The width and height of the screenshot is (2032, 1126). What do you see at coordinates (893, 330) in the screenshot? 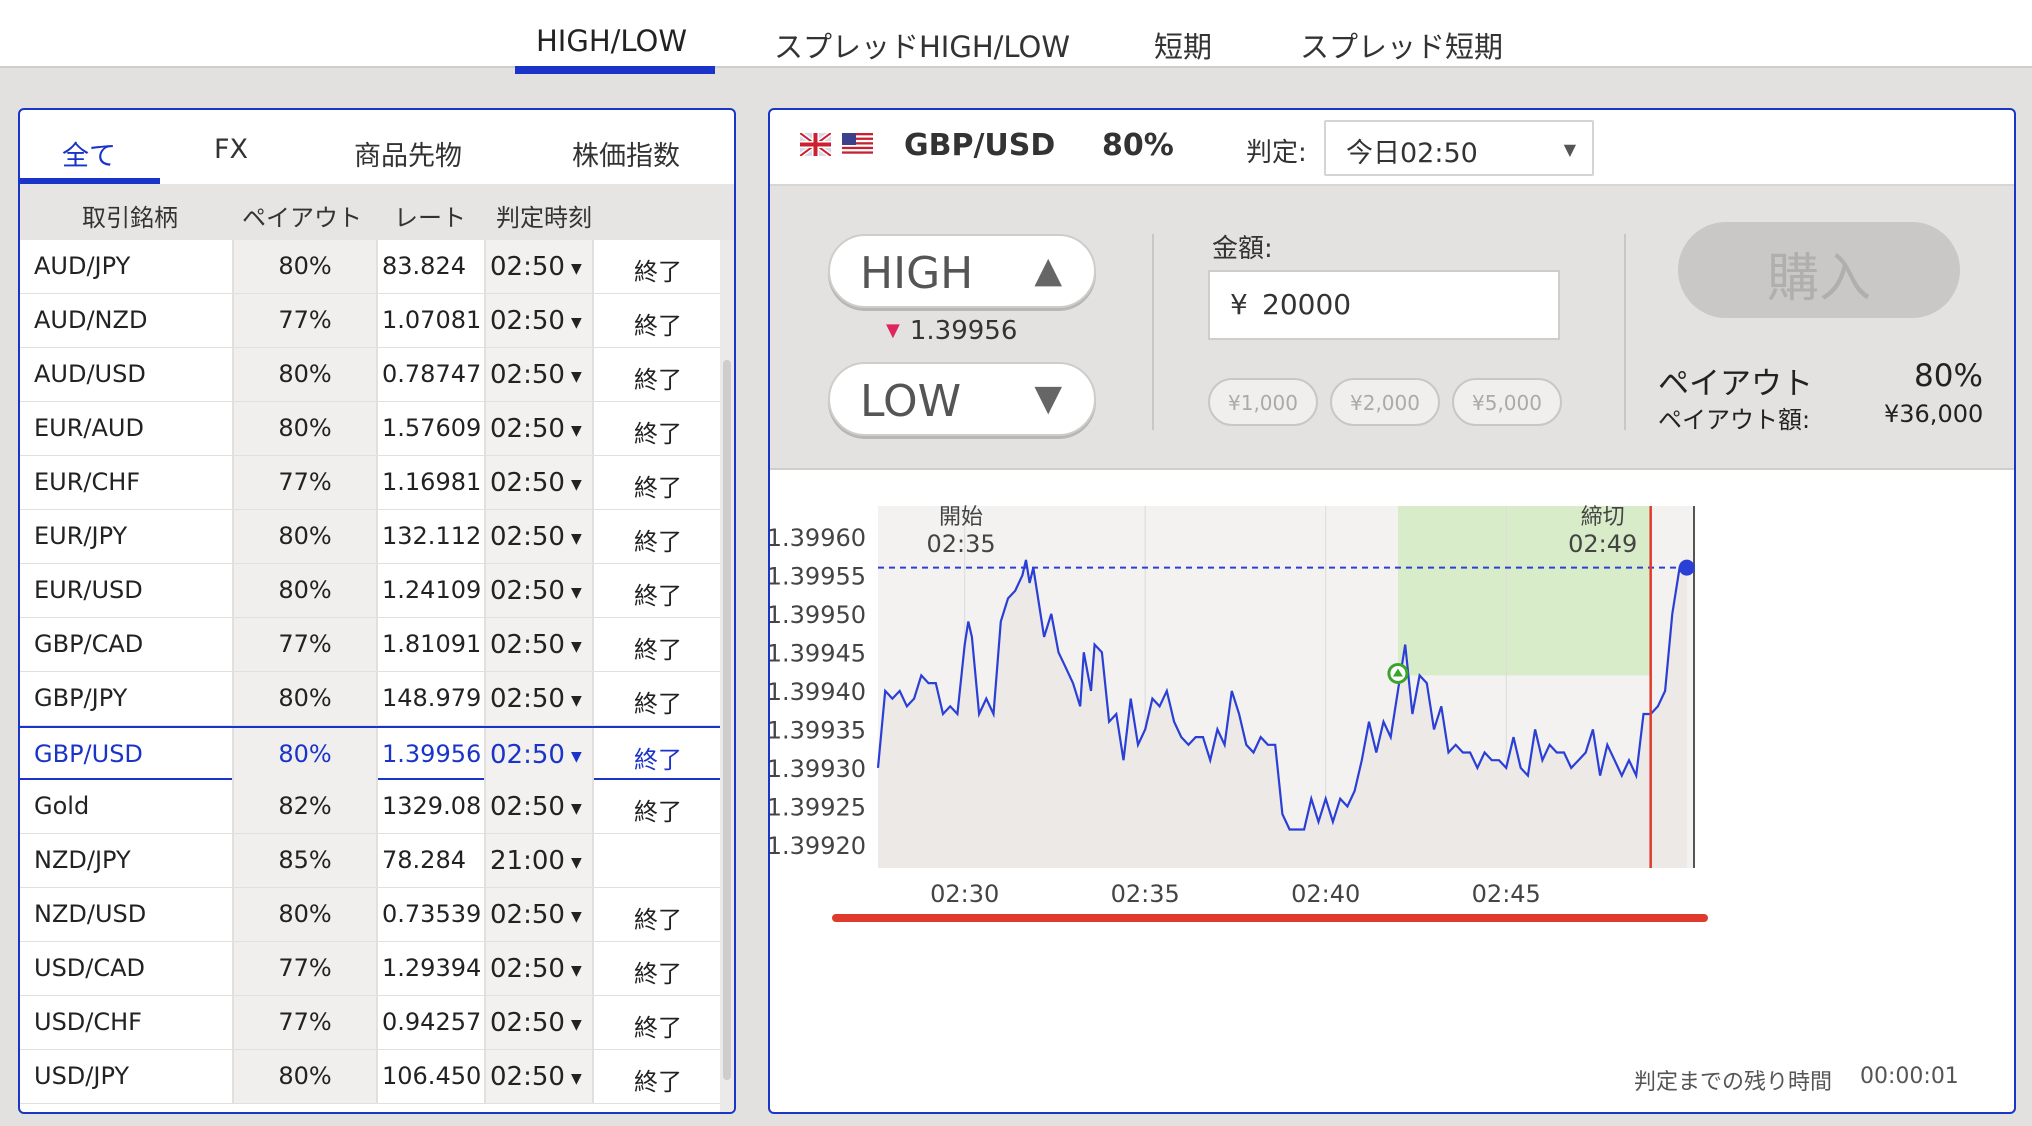
I see `down-triangle-icon: ▼` at bounding box center [893, 330].